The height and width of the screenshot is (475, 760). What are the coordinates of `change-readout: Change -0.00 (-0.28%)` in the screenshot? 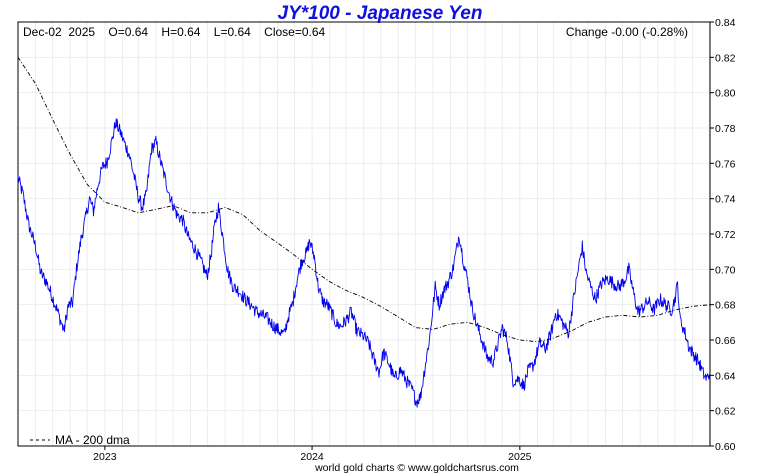 It's located at (627, 32).